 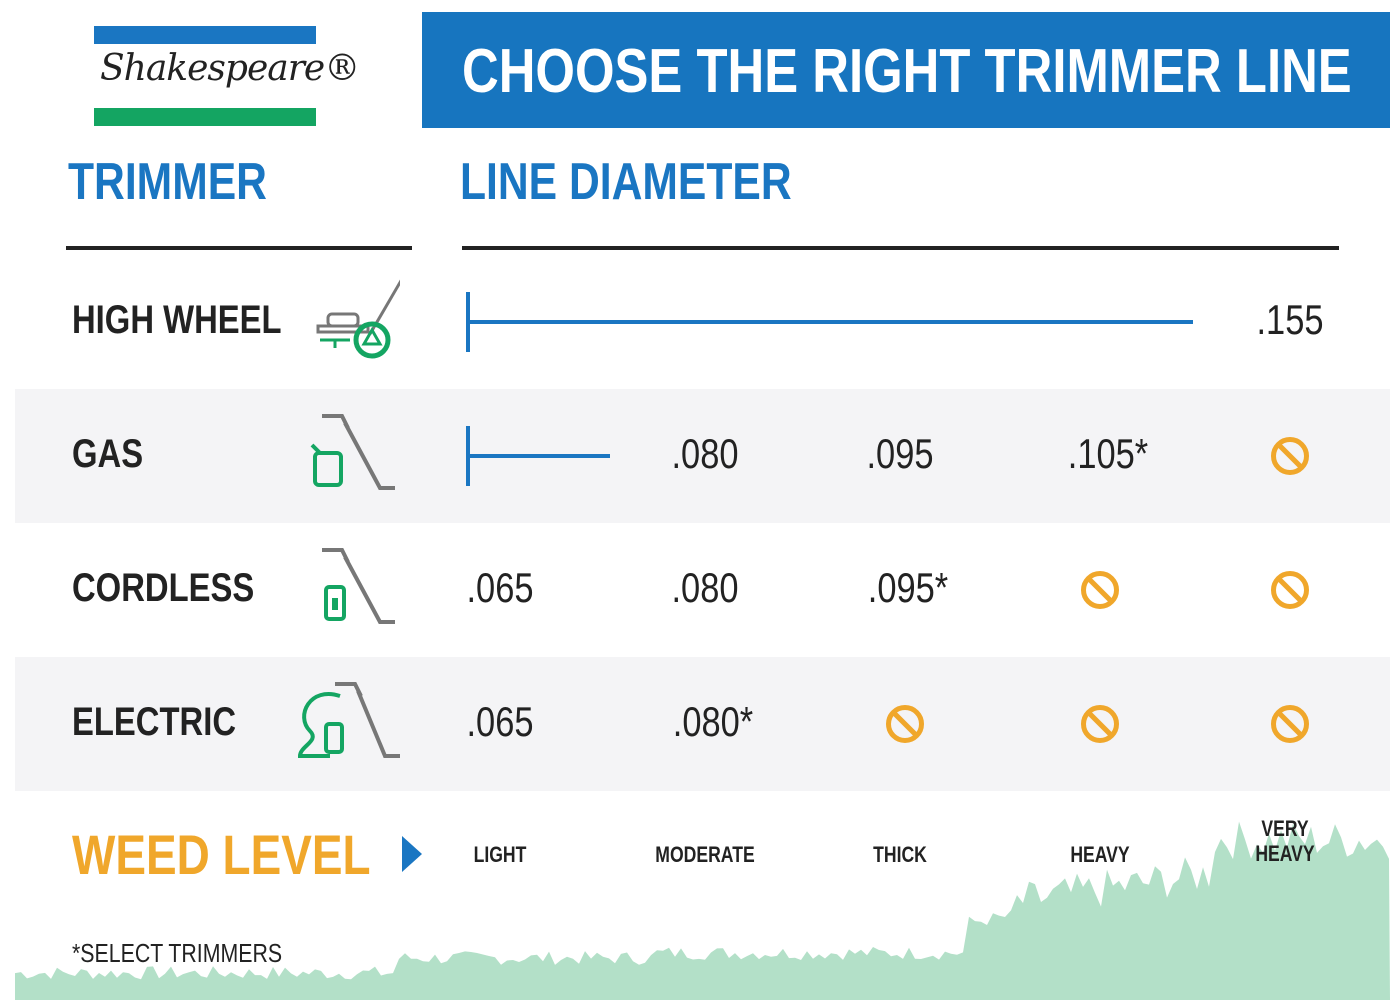 What do you see at coordinates (357, 321) in the screenshot?
I see `high-wheel-trimmer-icon` at bounding box center [357, 321].